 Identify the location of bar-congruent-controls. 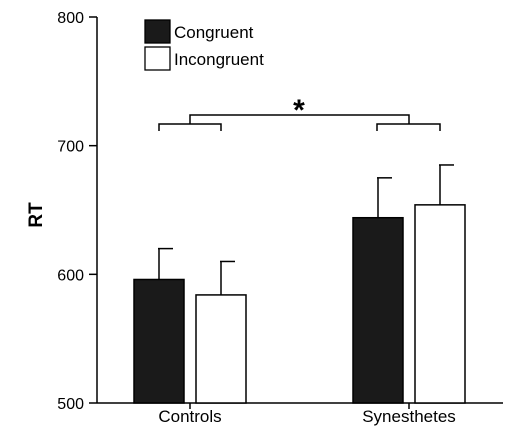
(159, 341).